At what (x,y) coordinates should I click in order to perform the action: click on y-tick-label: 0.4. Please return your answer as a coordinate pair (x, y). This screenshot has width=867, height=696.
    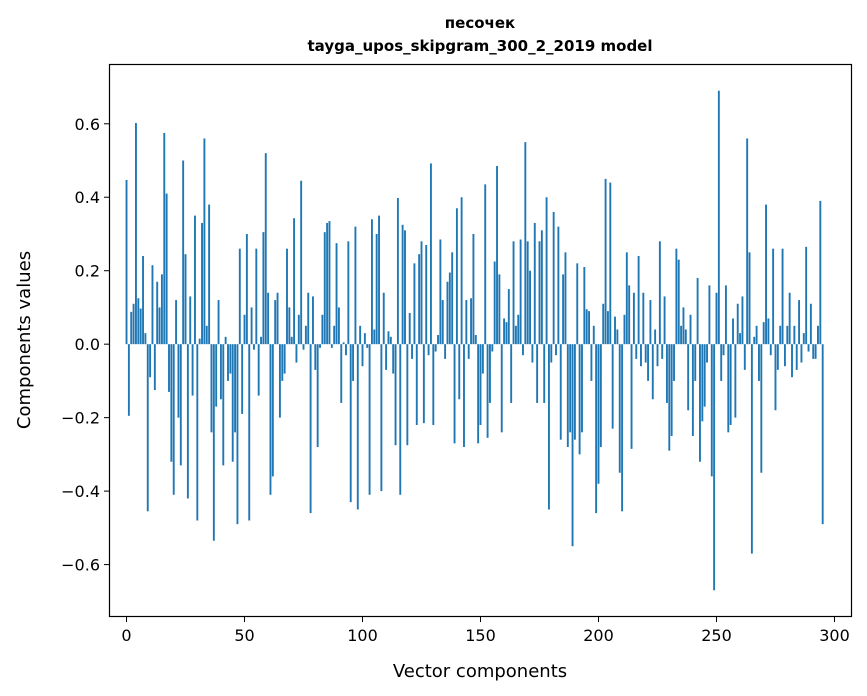
    Looking at the image, I should click on (87, 197).